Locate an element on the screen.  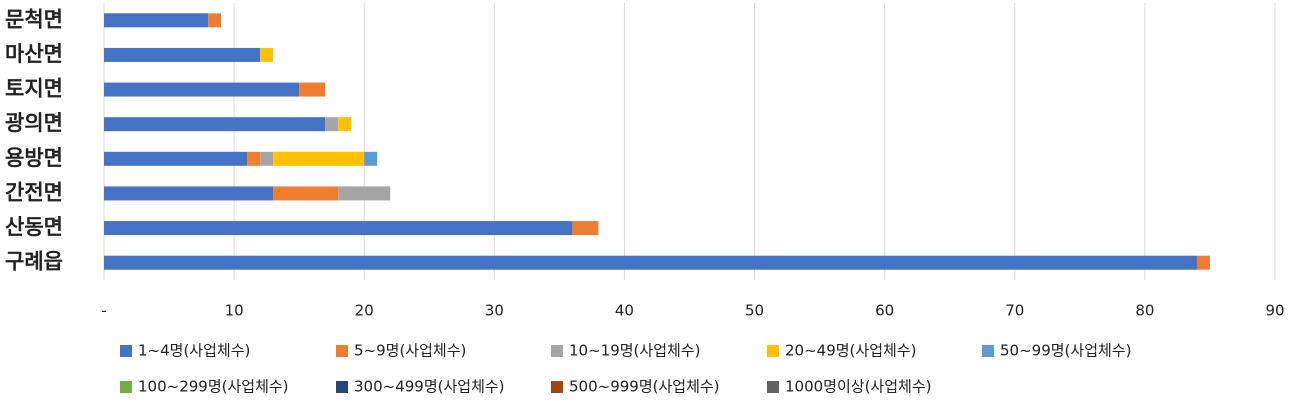
x-tick-label: 80 is located at coordinates (1144, 311).